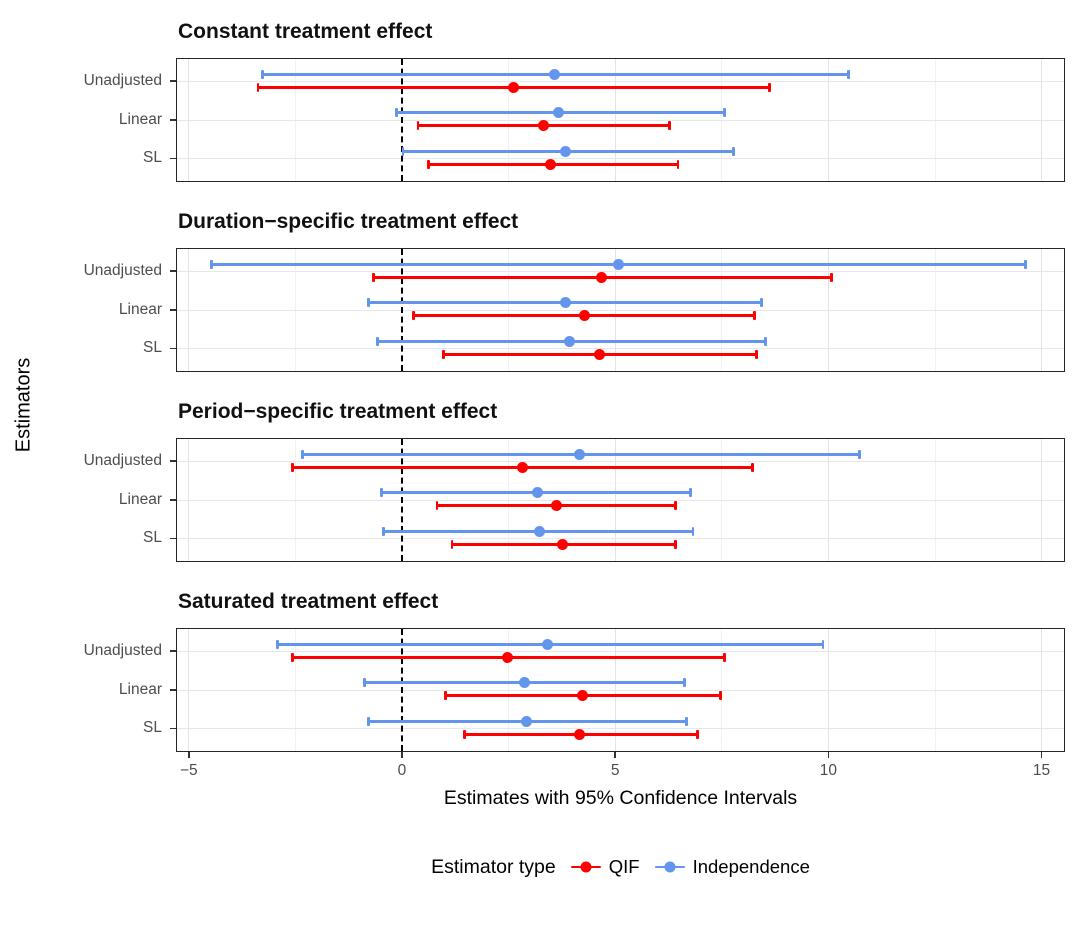 This screenshot has width=1080, height=925. What do you see at coordinates (624, 866) in the screenshot?
I see `legend-label: QIF` at bounding box center [624, 866].